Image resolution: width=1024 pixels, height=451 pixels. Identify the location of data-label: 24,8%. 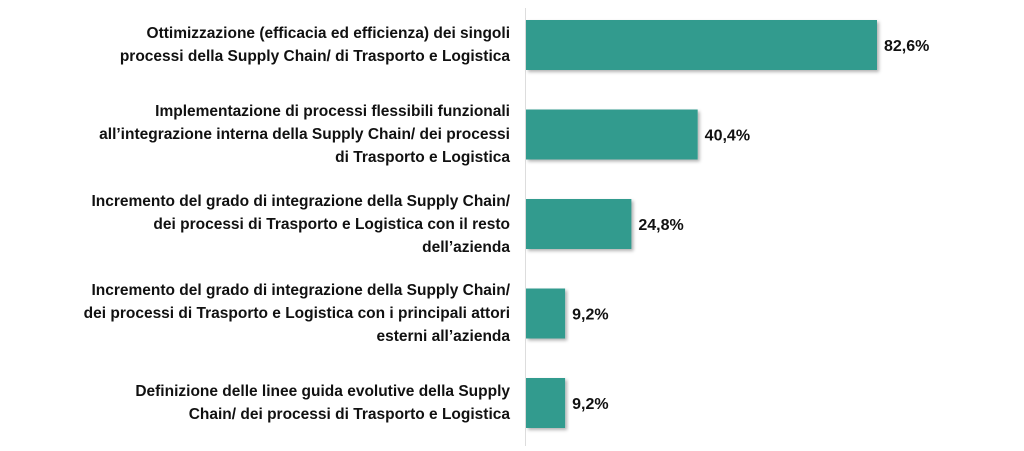
(660, 225).